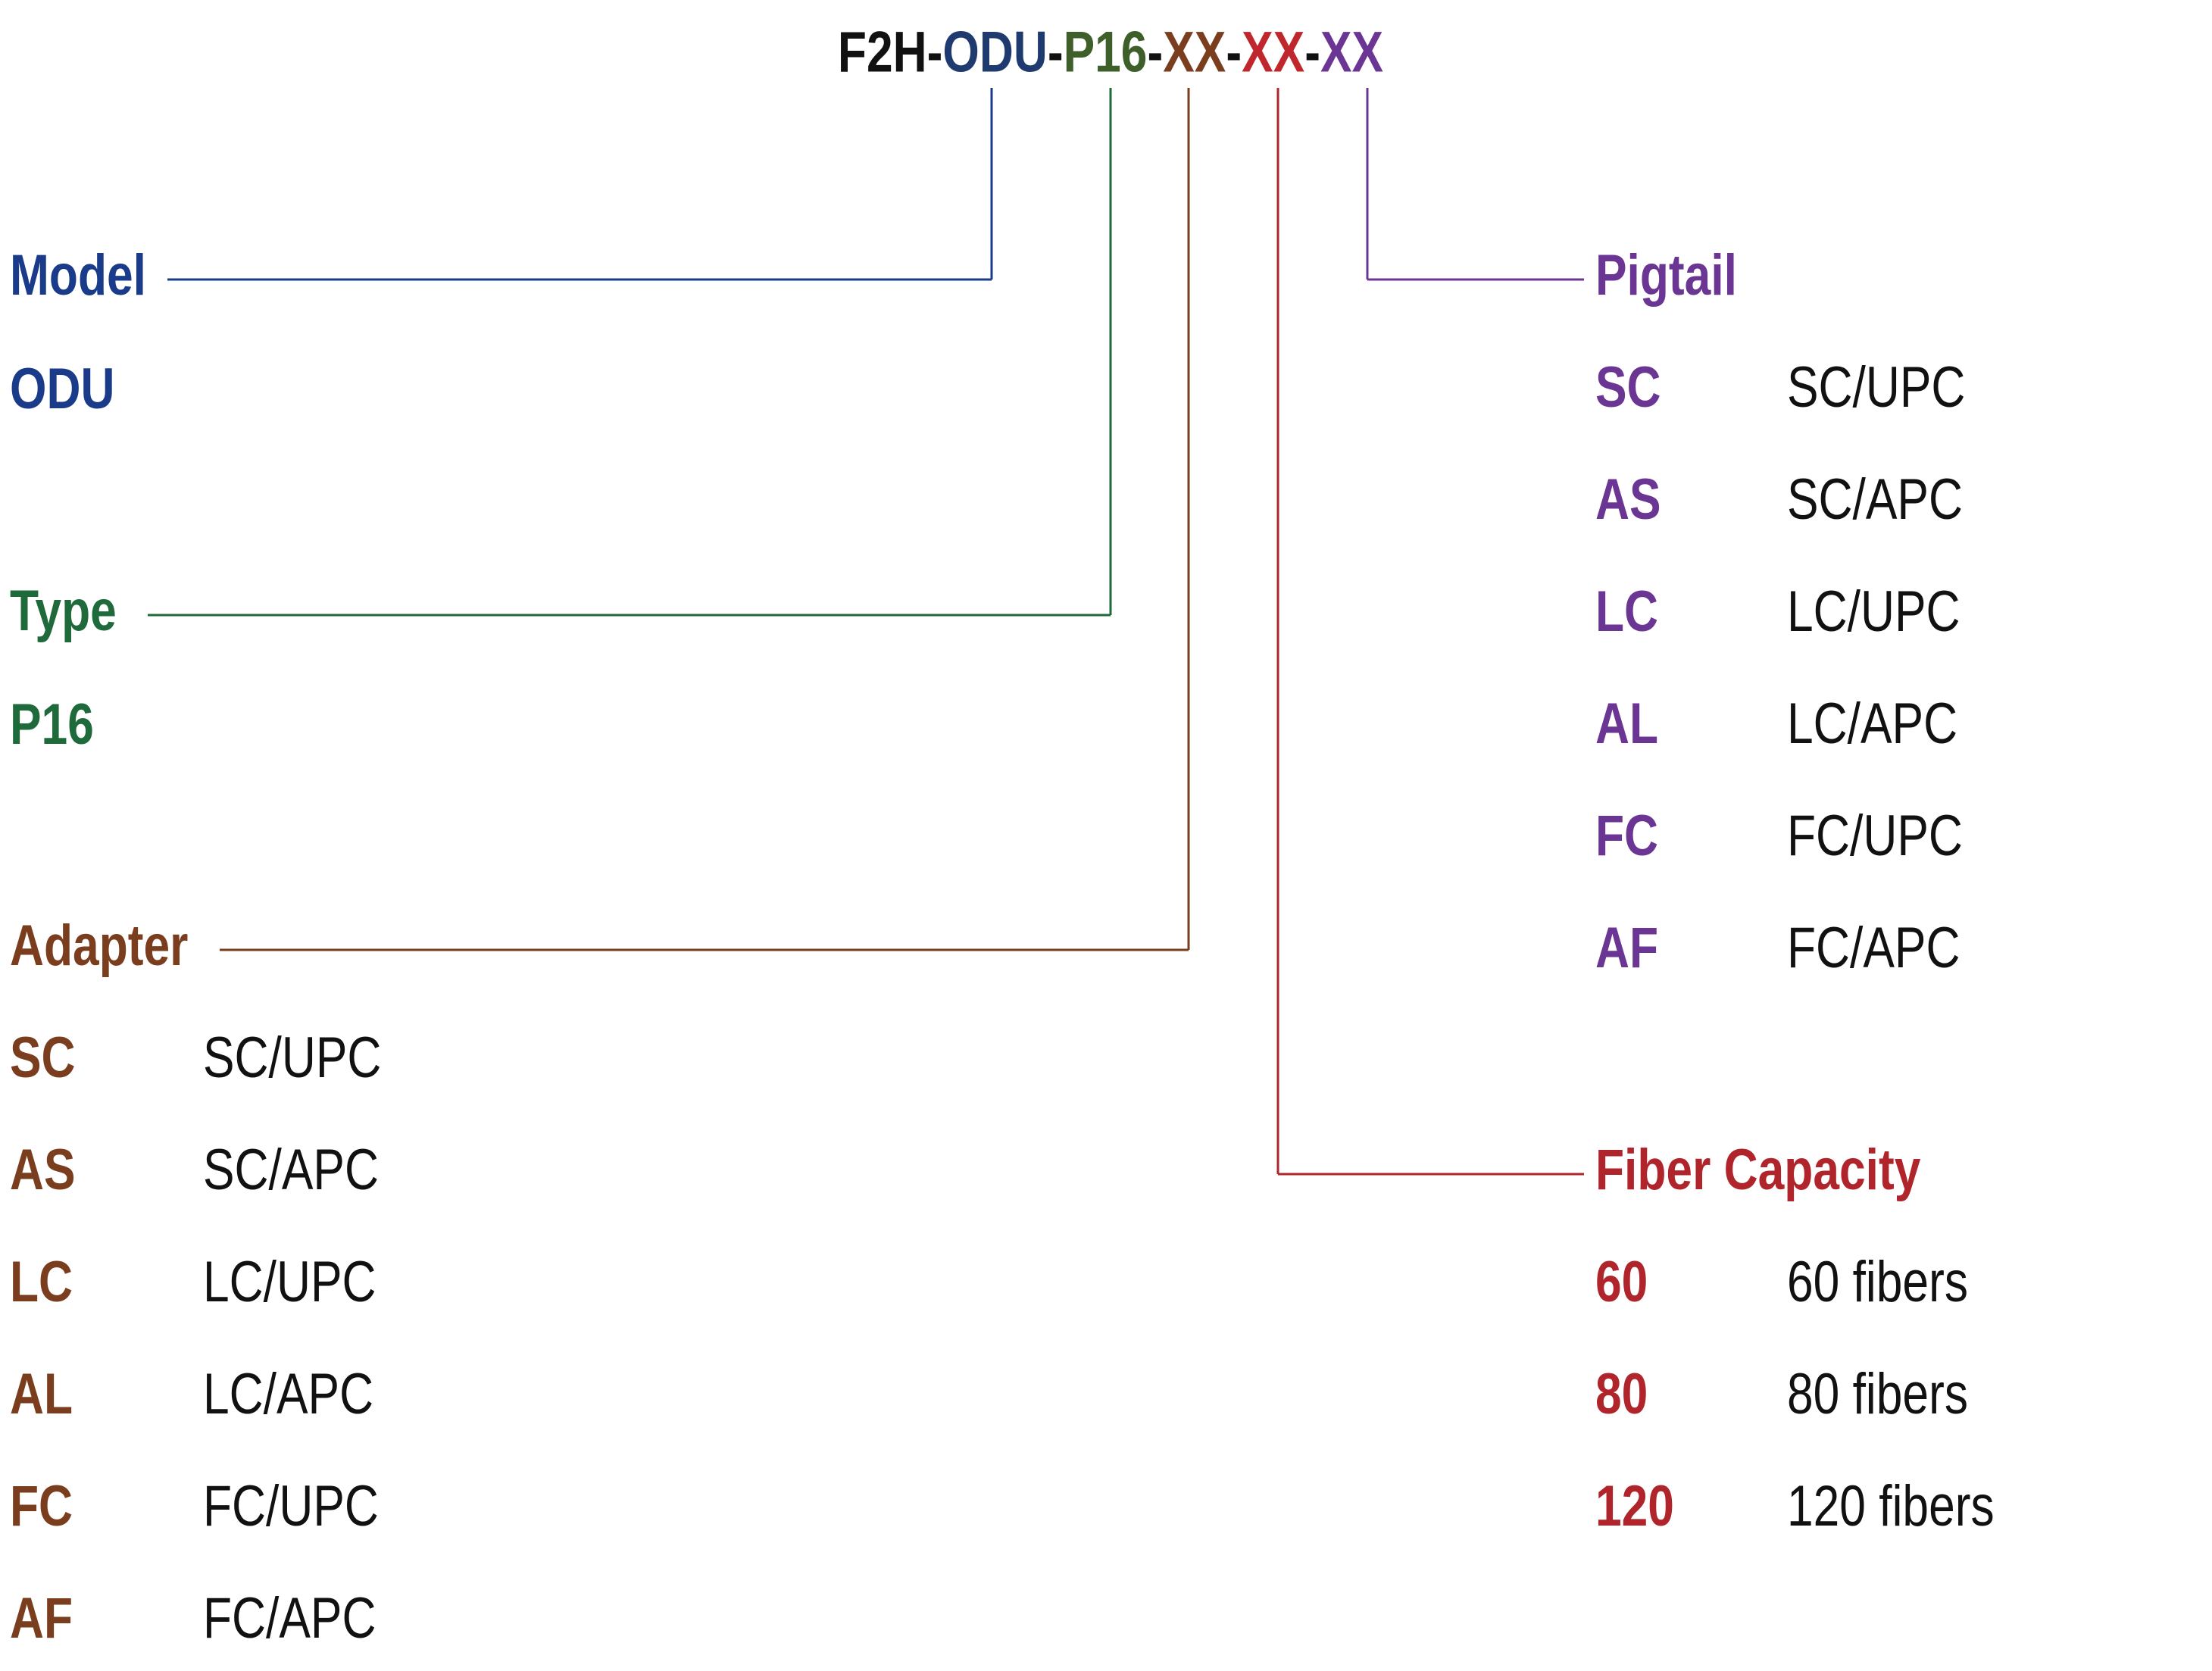 The width and height of the screenshot is (2212, 1671). What do you see at coordinates (1622, 1281) in the screenshot?
I see `option-code: 60` at bounding box center [1622, 1281].